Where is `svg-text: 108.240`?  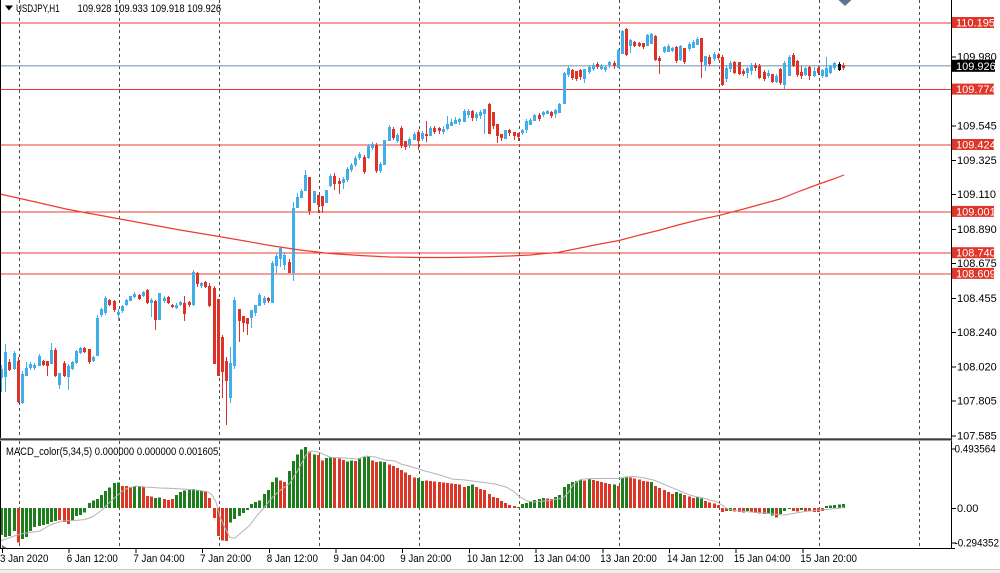 svg-text: 108.240 is located at coordinates (977, 333).